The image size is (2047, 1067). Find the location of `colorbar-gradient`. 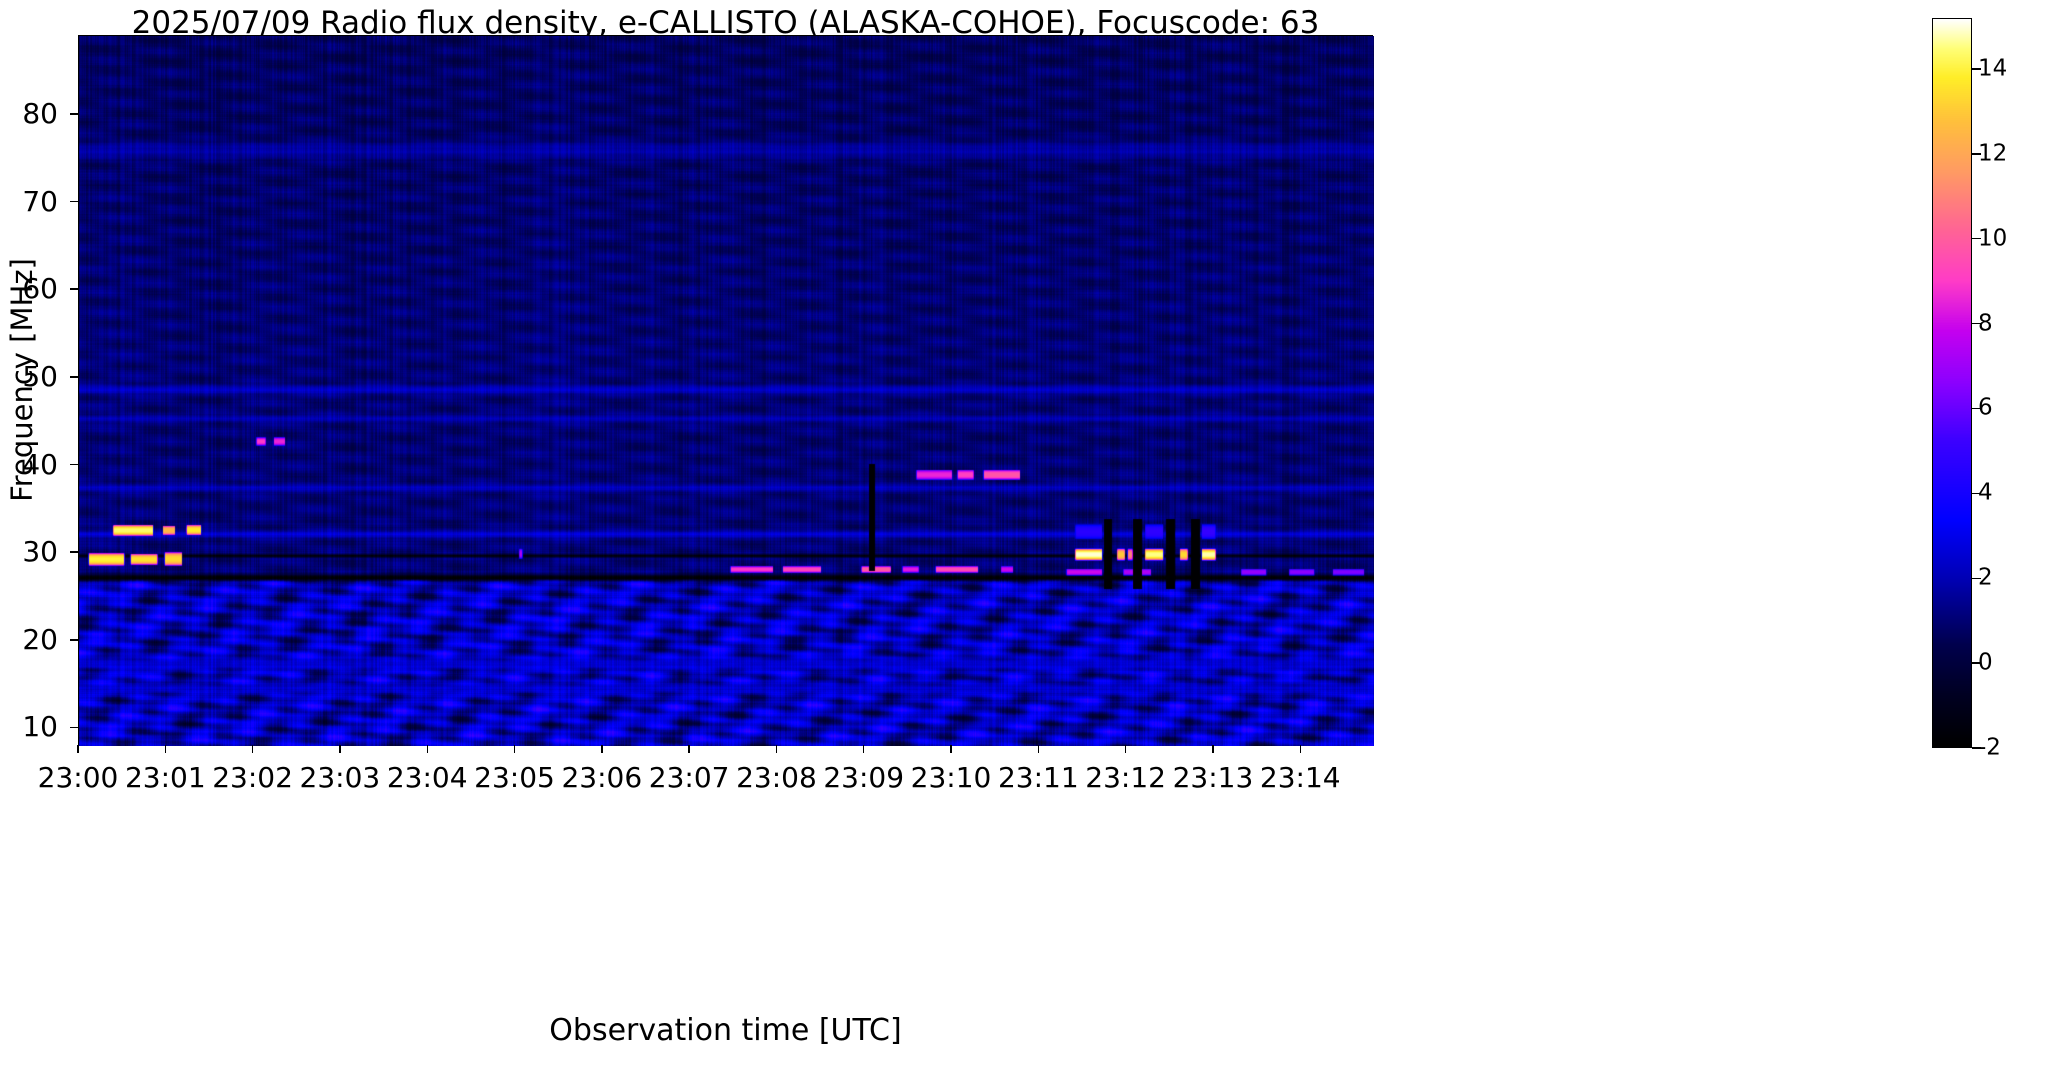

colorbar-gradient is located at coordinates (1952, 383).